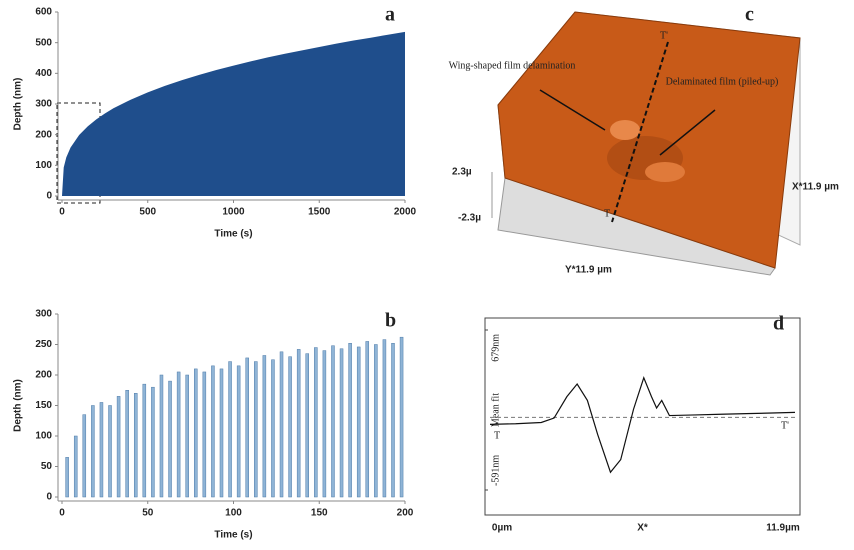 The width and height of the screenshot is (854, 550). I want to click on axis-label: Y*11.9 µm, so click(588, 270).